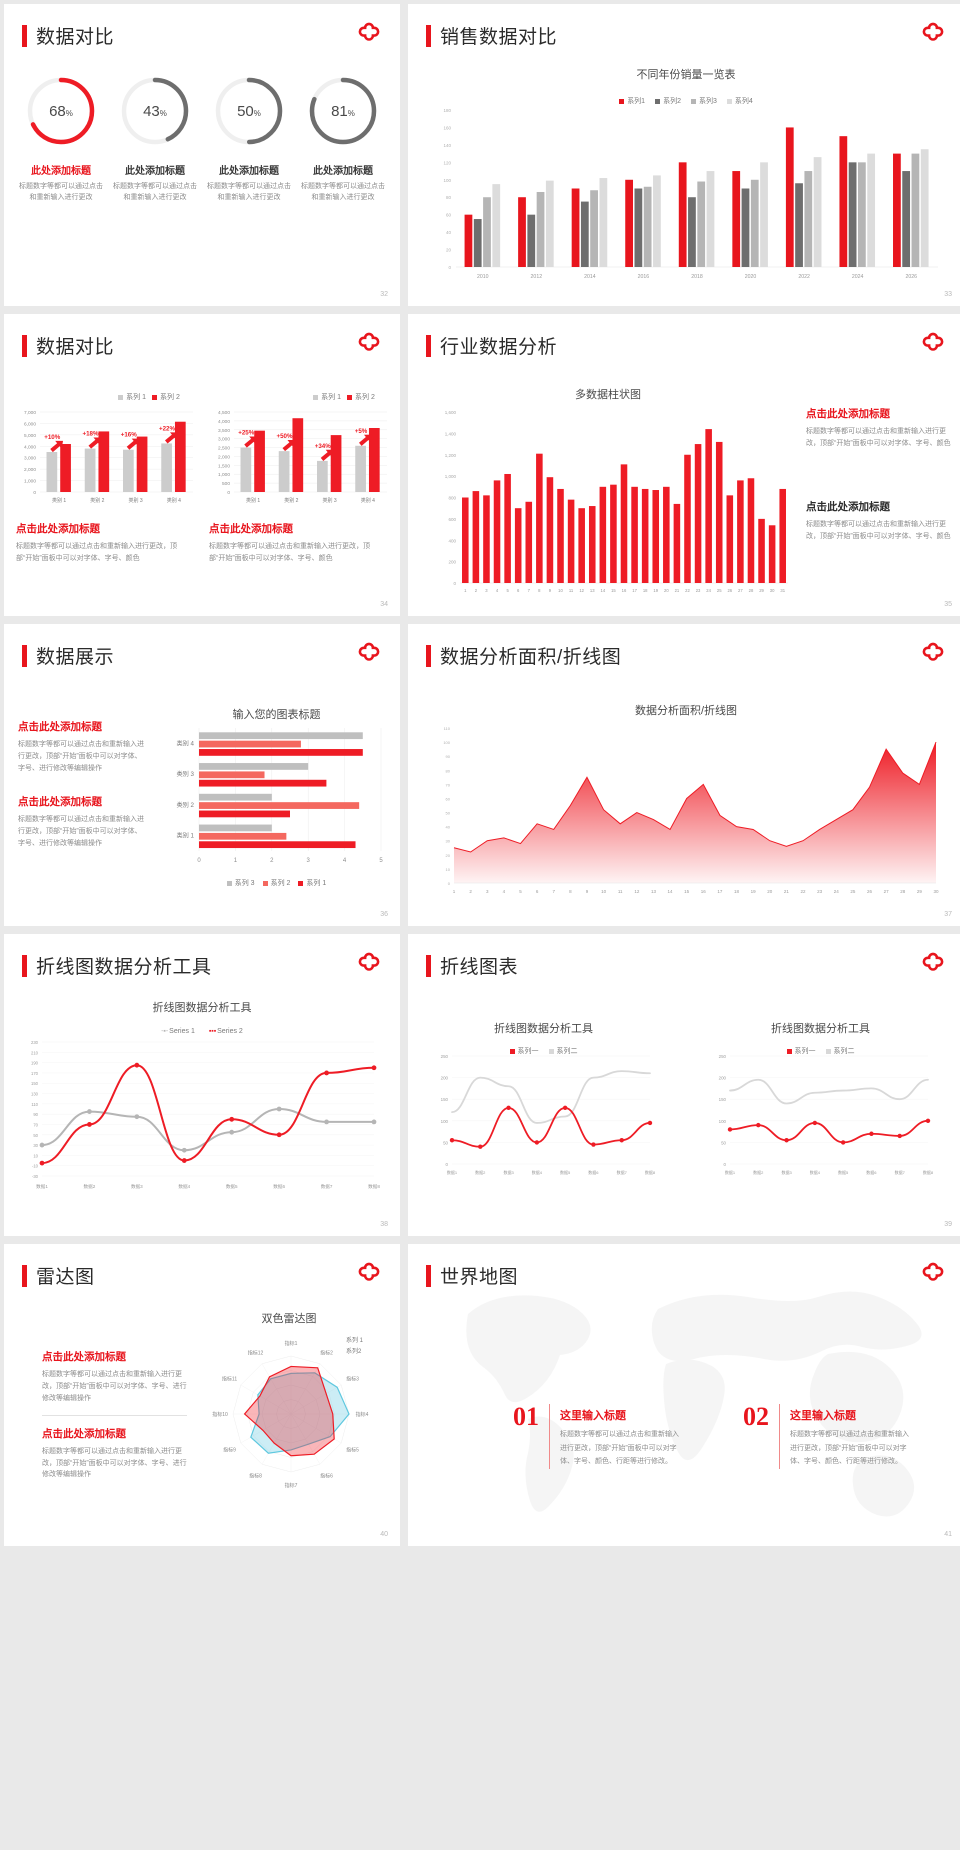  Describe the element at coordinates (801, 1051) in the screenshot. I see `legend-item: 系列一` at that location.